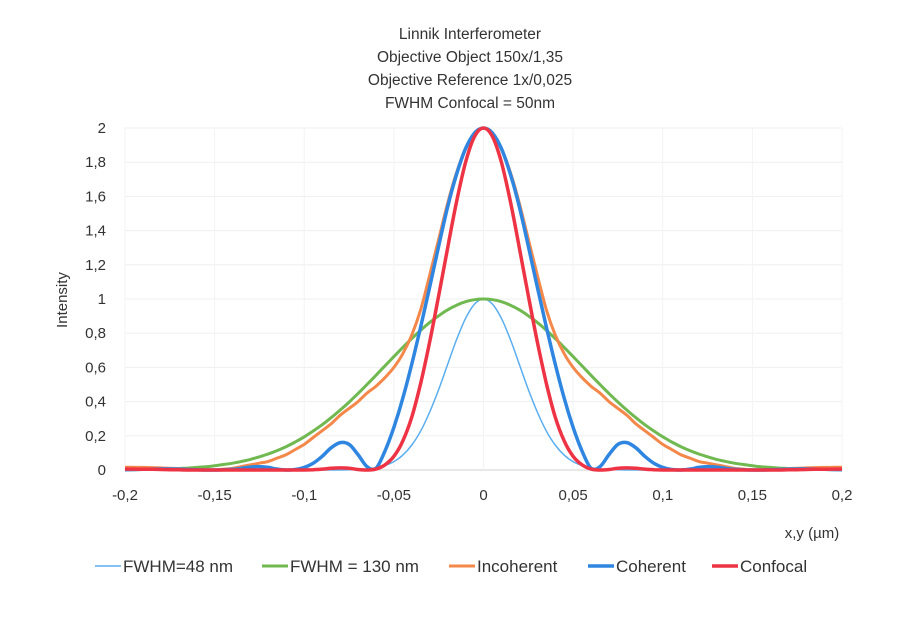 The image size is (900, 629). What do you see at coordinates (62, 300) in the screenshot?
I see `y-axis-label: Intensity` at bounding box center [62, 300].